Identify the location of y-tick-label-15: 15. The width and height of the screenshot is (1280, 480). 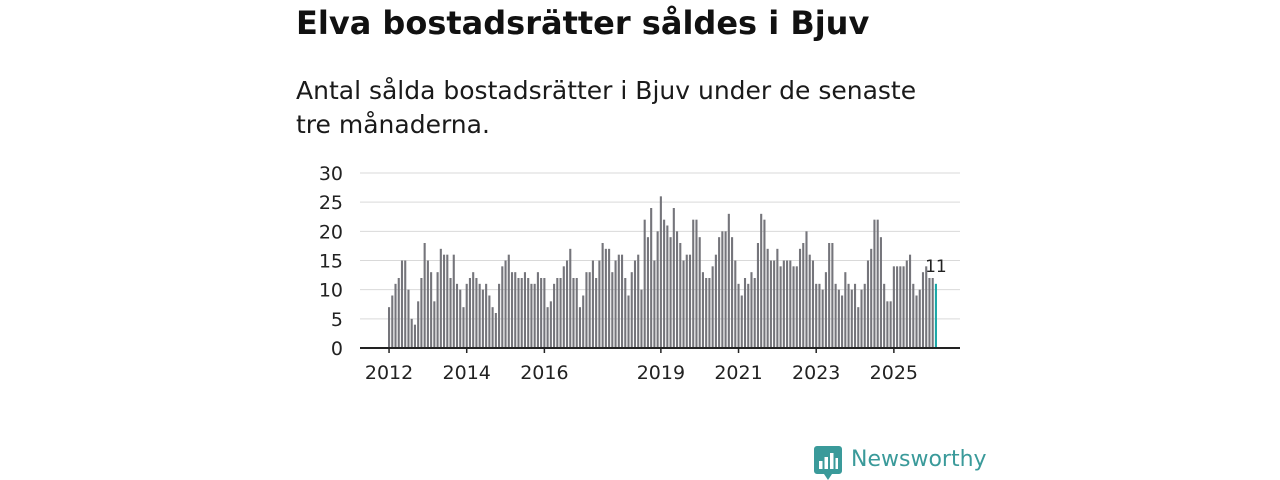
(331, 262).